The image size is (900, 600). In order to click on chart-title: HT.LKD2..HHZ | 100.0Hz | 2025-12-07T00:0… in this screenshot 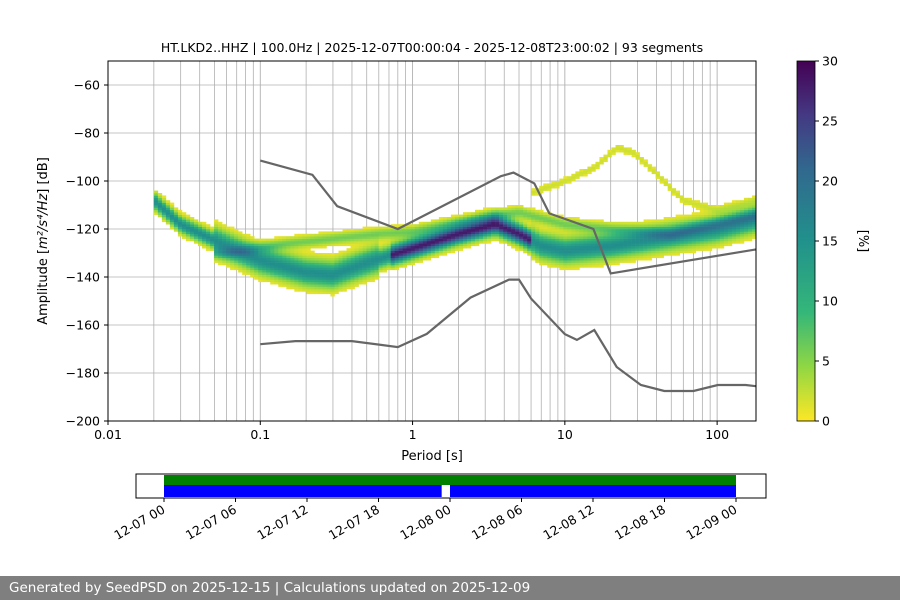, I will do `click(432, 47)`.